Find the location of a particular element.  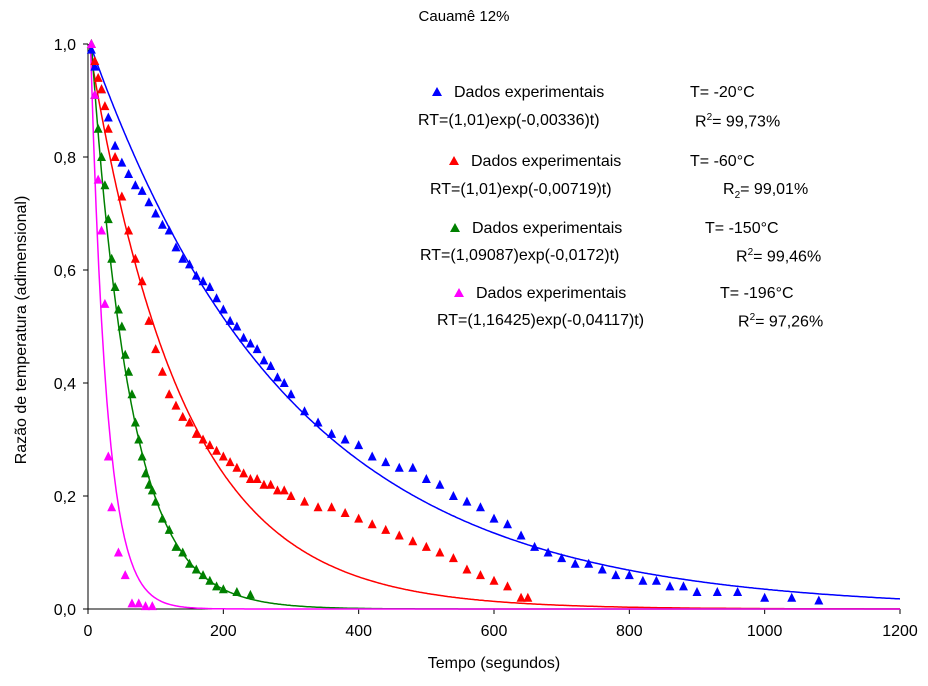

x-tick-label: 800 is located at coordinates (629, 631).